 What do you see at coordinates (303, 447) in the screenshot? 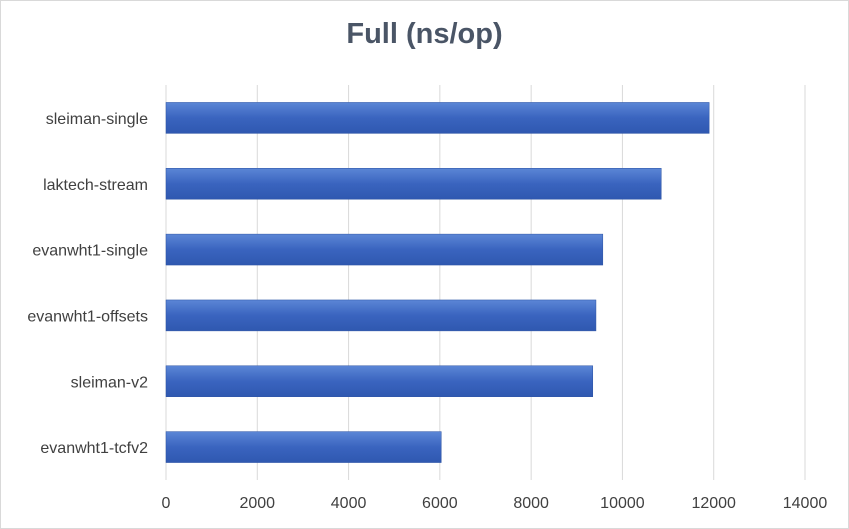
I see `bar-evanwht1-tcfv2` at bounding box center [303, 447].